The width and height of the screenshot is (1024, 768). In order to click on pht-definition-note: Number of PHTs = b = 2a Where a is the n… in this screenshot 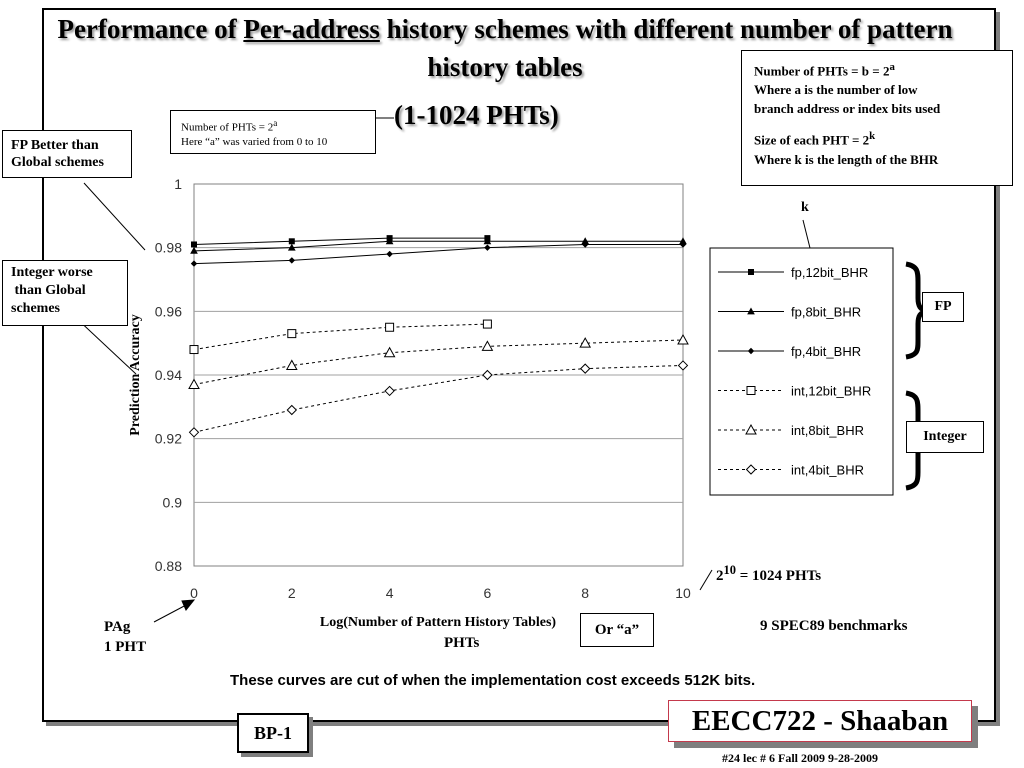, I will do `click(877, 118)`.